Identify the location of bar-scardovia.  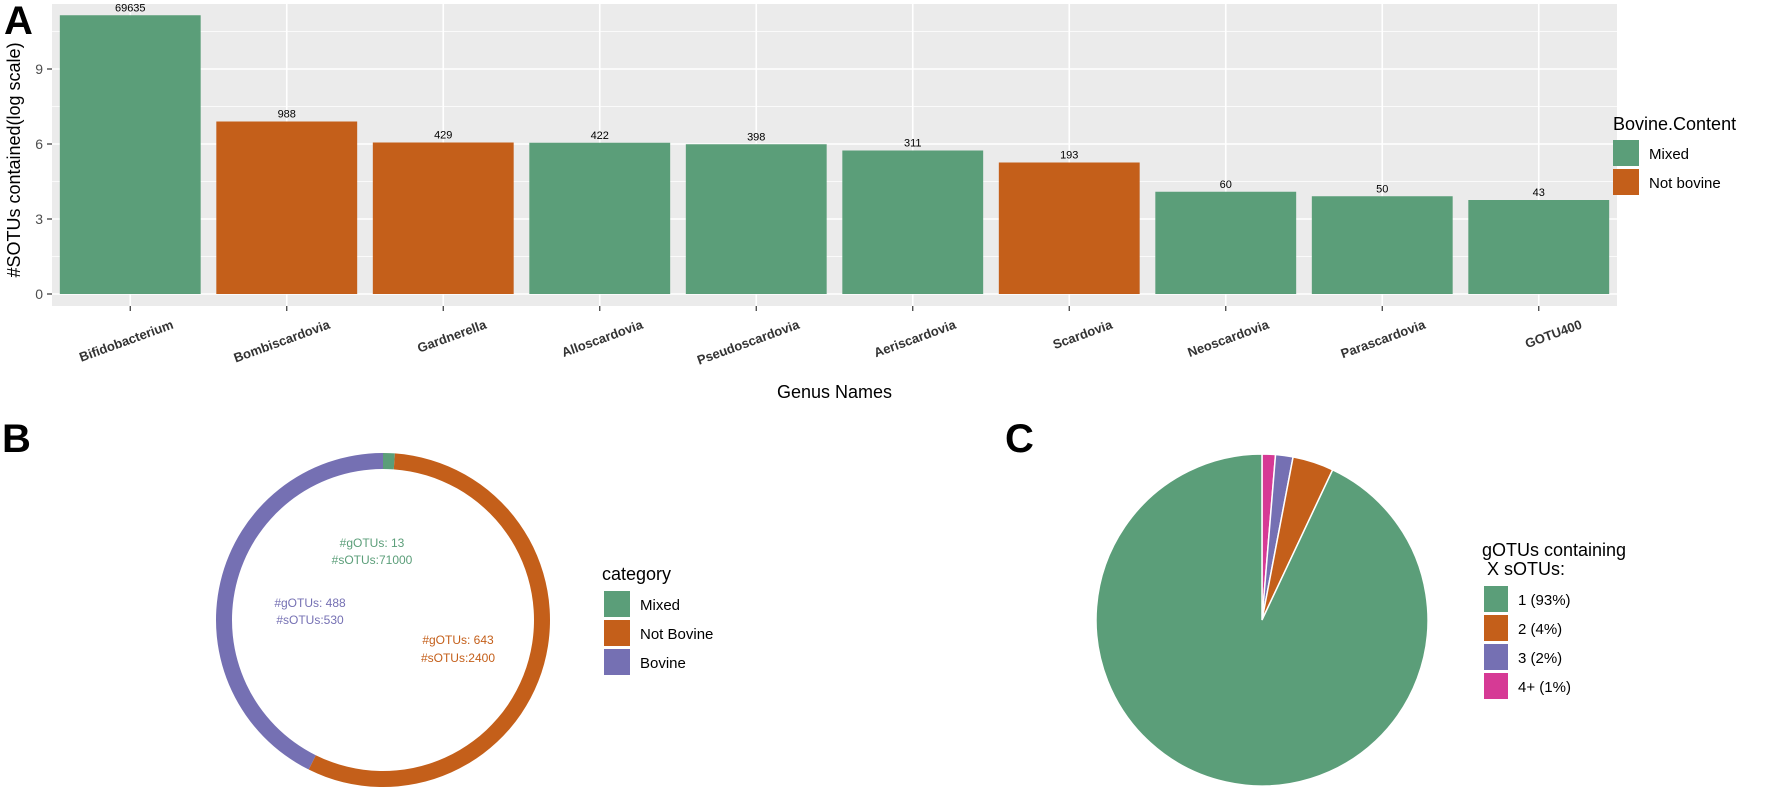
(1069, 228).